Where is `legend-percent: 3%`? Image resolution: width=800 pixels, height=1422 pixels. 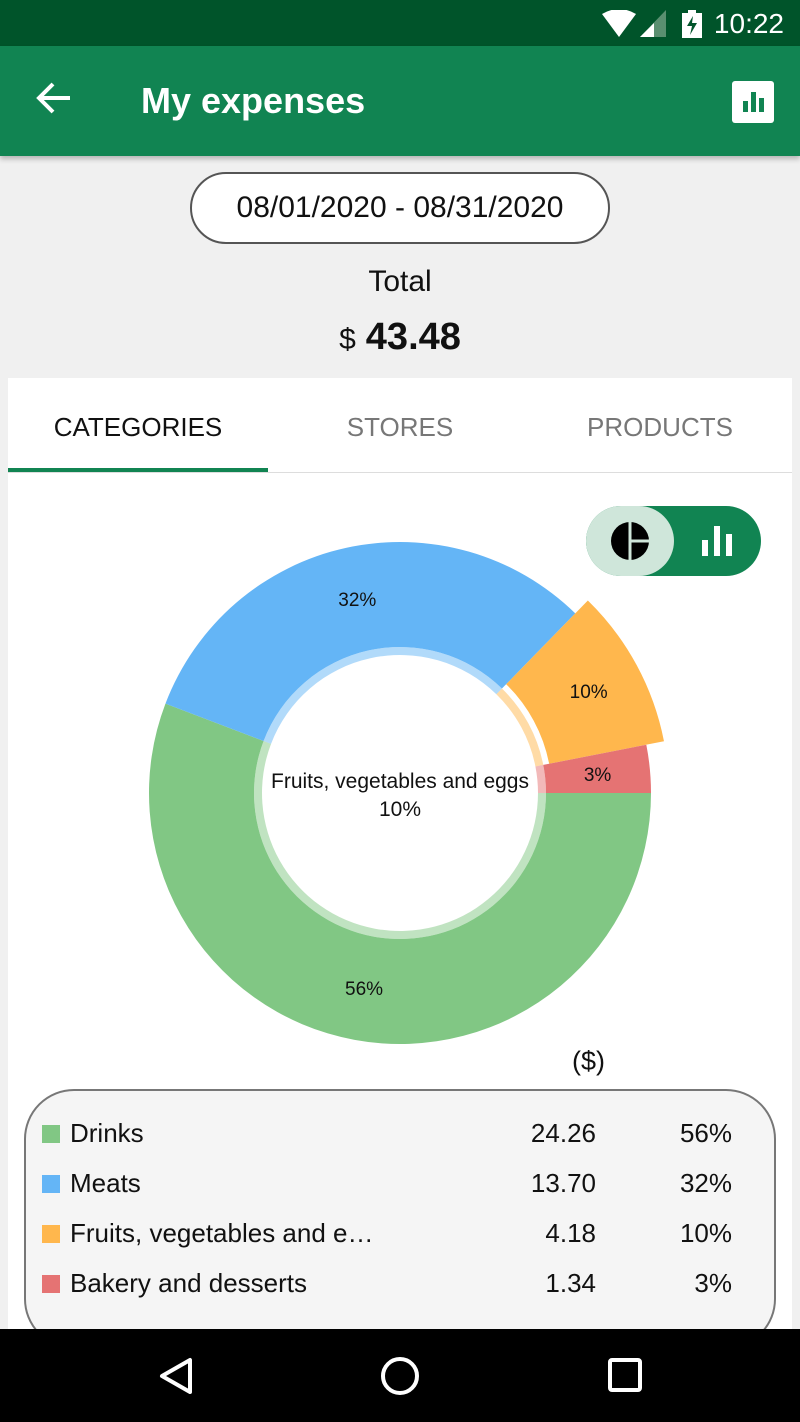 legend-percent: 3% is located at coordinates (713, 1283).